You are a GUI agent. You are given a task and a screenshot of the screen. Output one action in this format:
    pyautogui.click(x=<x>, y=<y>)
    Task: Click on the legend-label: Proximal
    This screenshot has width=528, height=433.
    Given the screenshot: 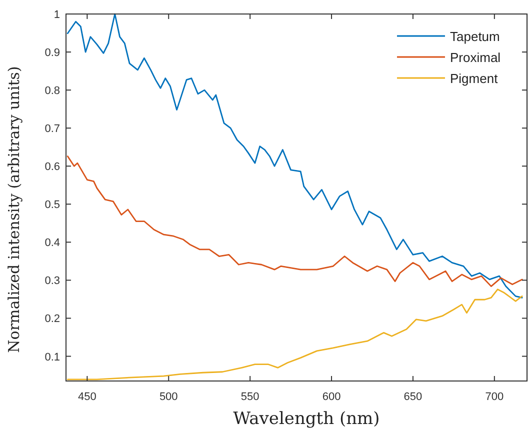 What is the action you would take?
    pyautogui.click(x=475, y=57)
    